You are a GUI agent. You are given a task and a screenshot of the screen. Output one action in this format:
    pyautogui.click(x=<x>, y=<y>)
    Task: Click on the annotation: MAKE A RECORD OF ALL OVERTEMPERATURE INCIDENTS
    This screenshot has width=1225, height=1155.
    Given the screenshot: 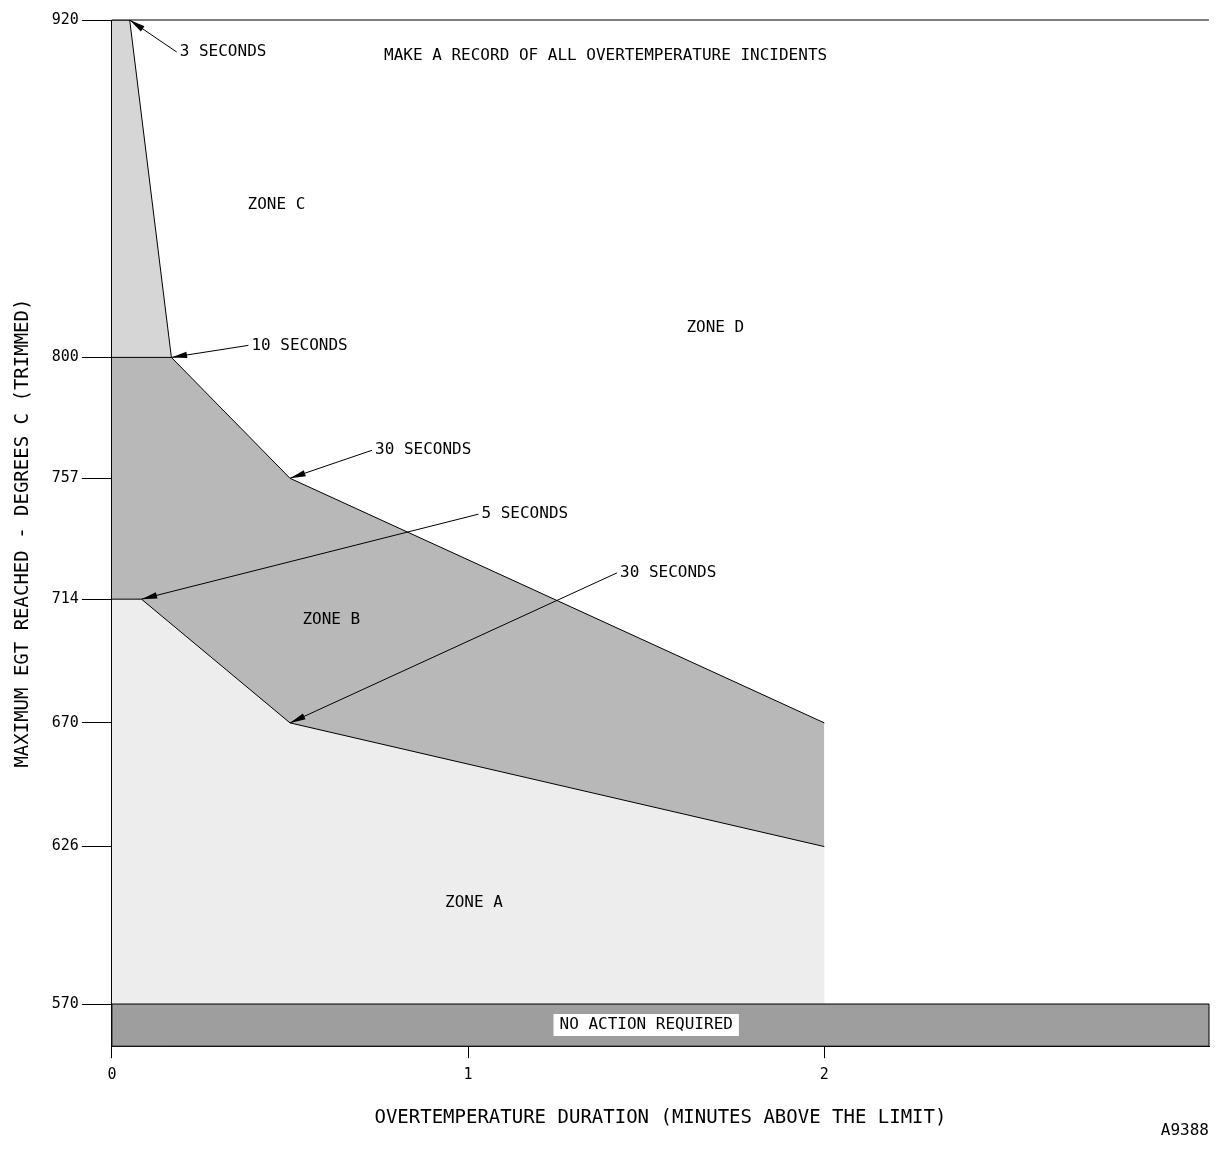 What is the action you would take?
    pyautogui.click(x=606, y=55)
    